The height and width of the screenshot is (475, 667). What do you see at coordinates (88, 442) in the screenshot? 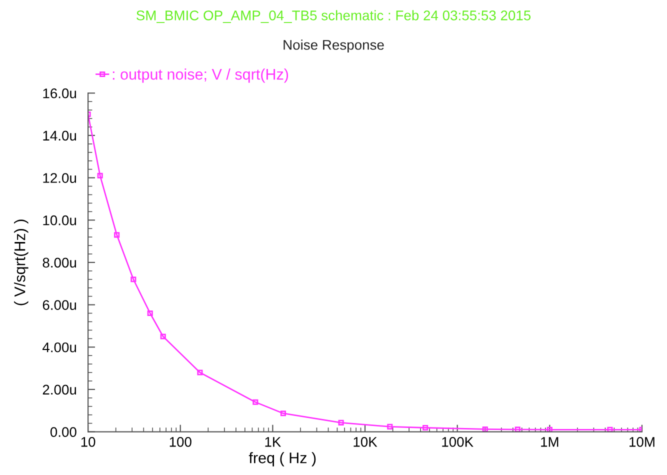
I see `x-tick-label: 10` at bounding box center [88, 442].